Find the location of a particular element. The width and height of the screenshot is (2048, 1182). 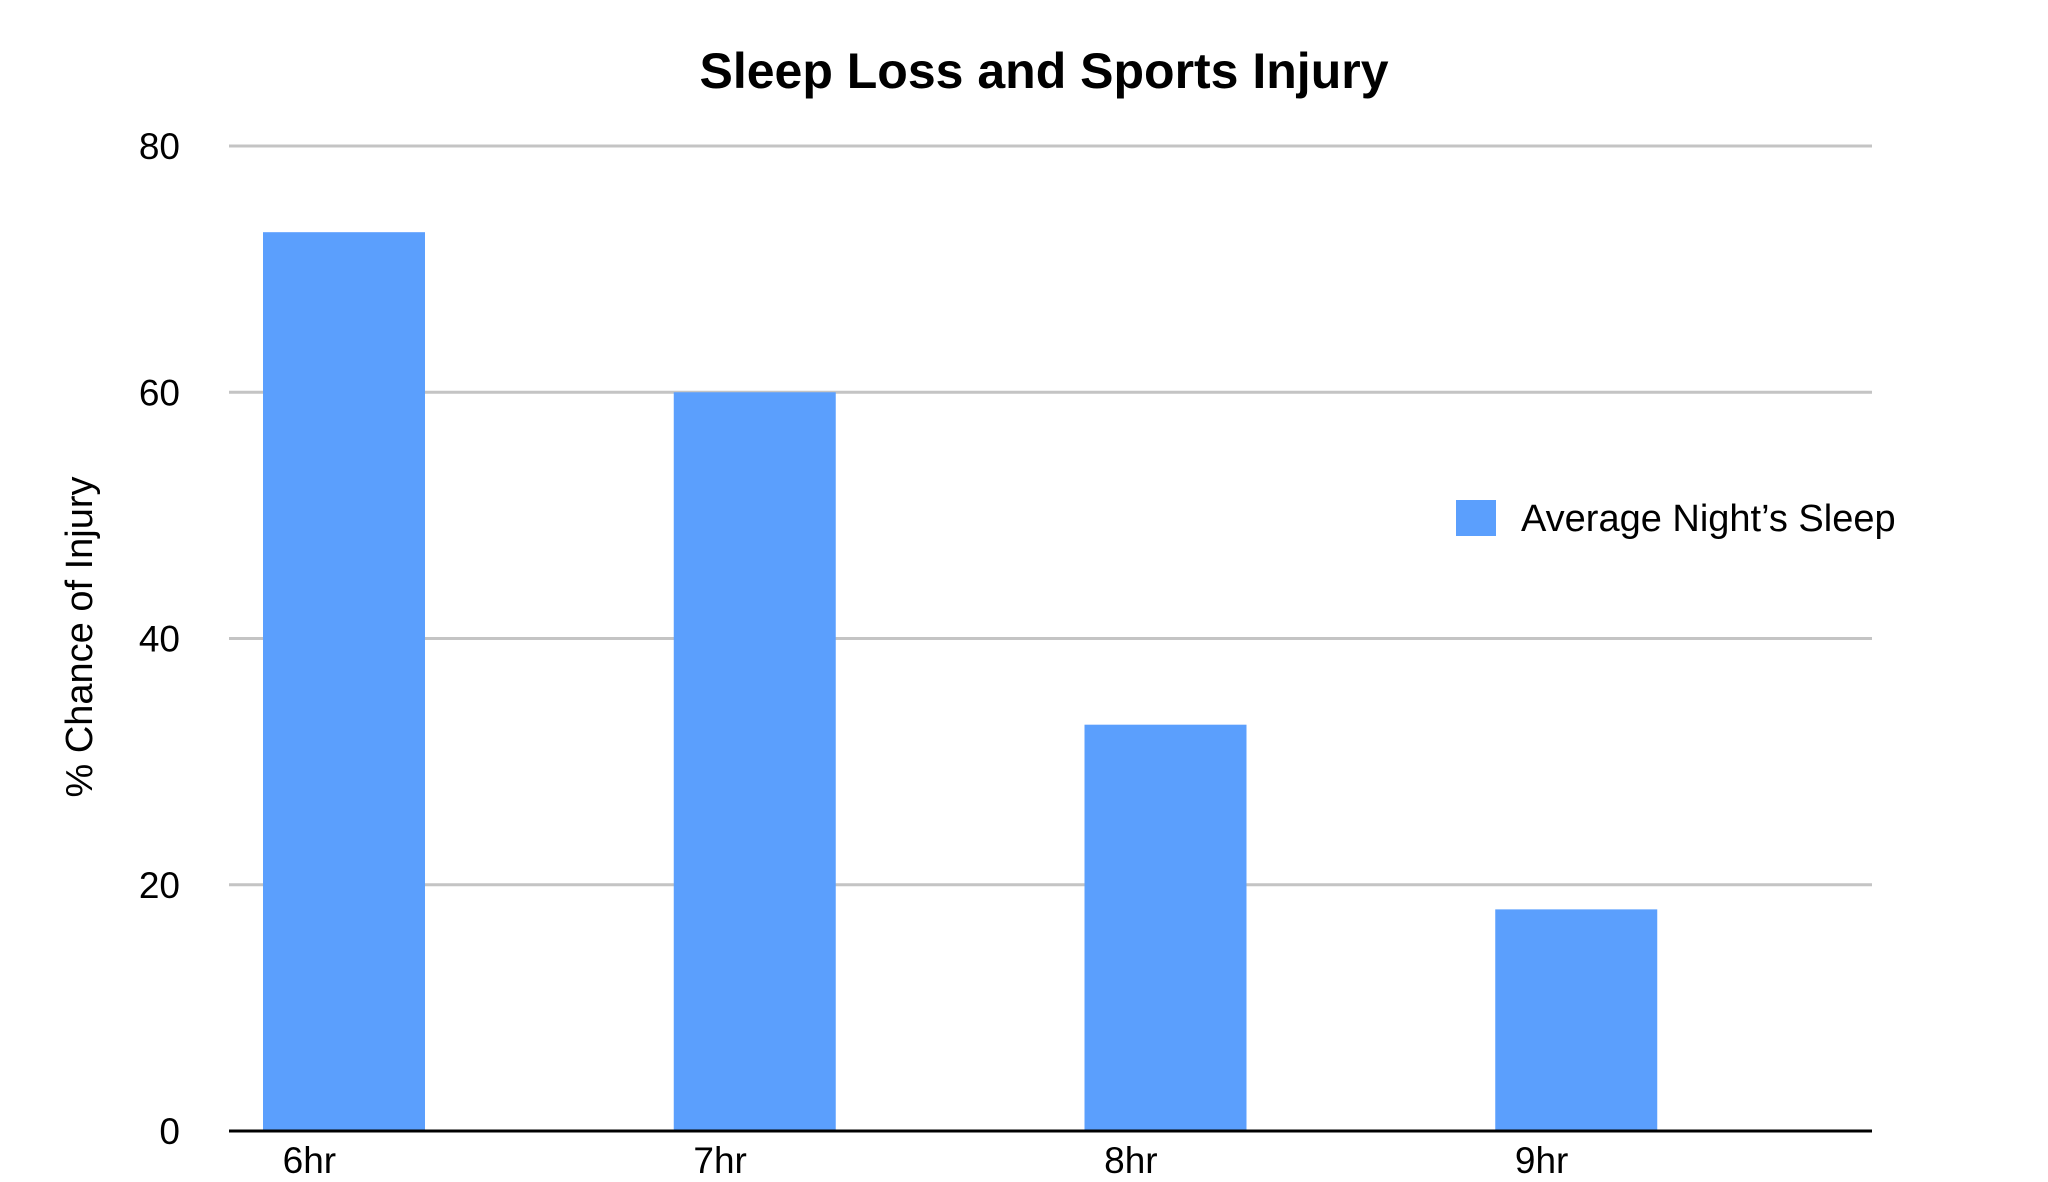

legend: Average Night’s Sleep is located at coordinates (1676, 519).